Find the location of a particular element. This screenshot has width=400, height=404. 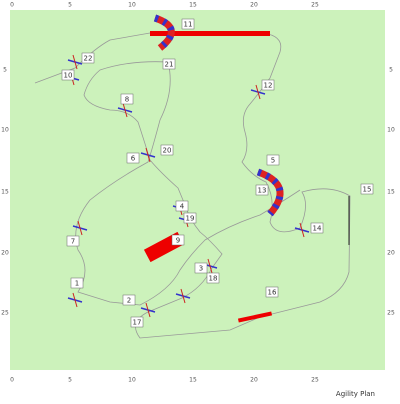

footer: Agility Plan is located at coordinates (355, 394).